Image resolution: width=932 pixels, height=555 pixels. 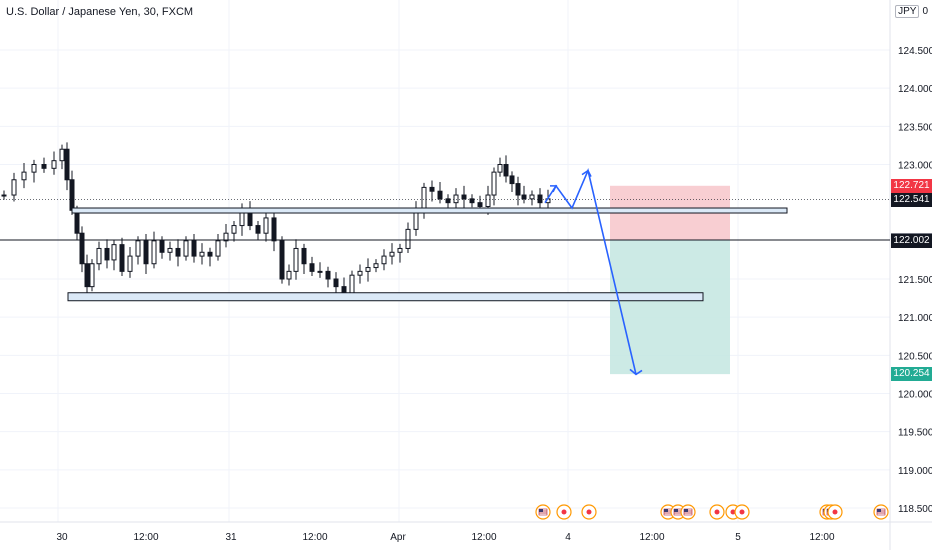 What do you see at coordinates (915, 166) in the screenshot?
I see `price-tick-label: 123.000` at bounding box center [915, 166].